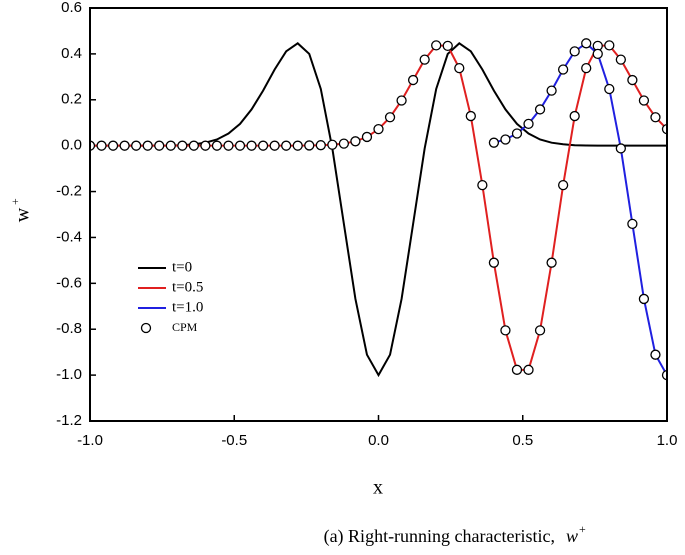 The image size is (685, 555). What do you see at coordinates (439, 536) in the screenshot?
I see `caption: (a) Right-running characteristic,` at bounding box center [439, 536].